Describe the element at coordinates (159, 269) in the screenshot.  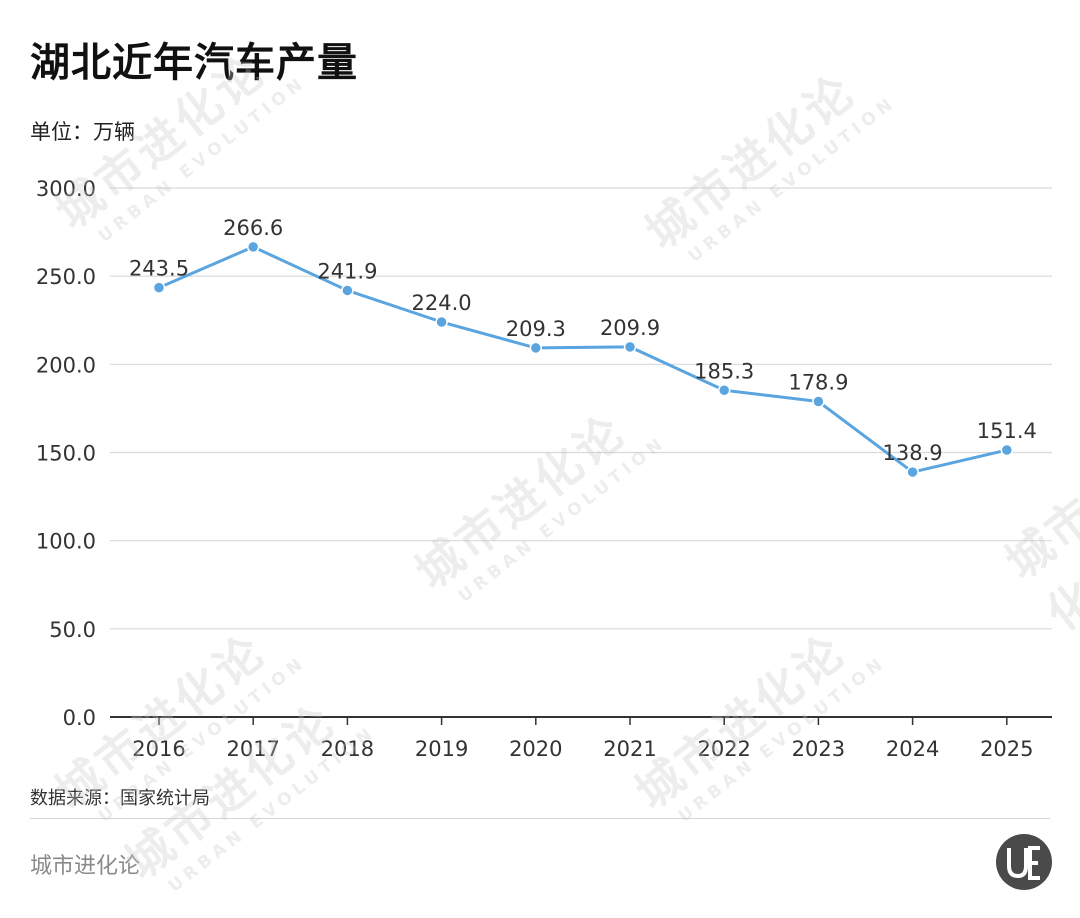
I see `data-label: 243.5` at that location.